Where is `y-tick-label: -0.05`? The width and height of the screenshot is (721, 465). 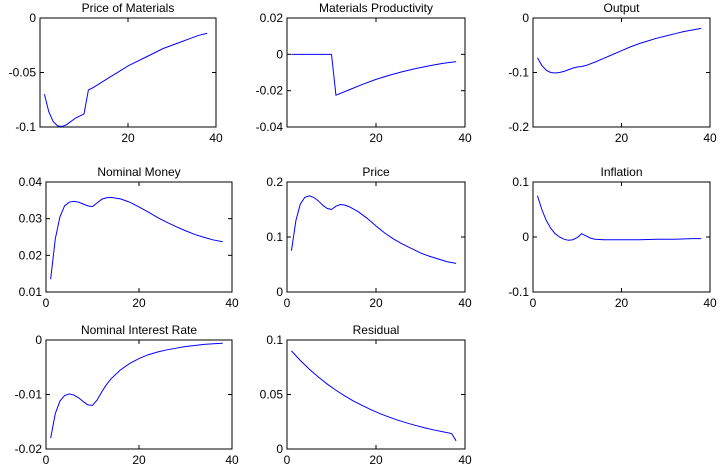 y-tick-label: -0.05 is located at coordinates (23, 73).